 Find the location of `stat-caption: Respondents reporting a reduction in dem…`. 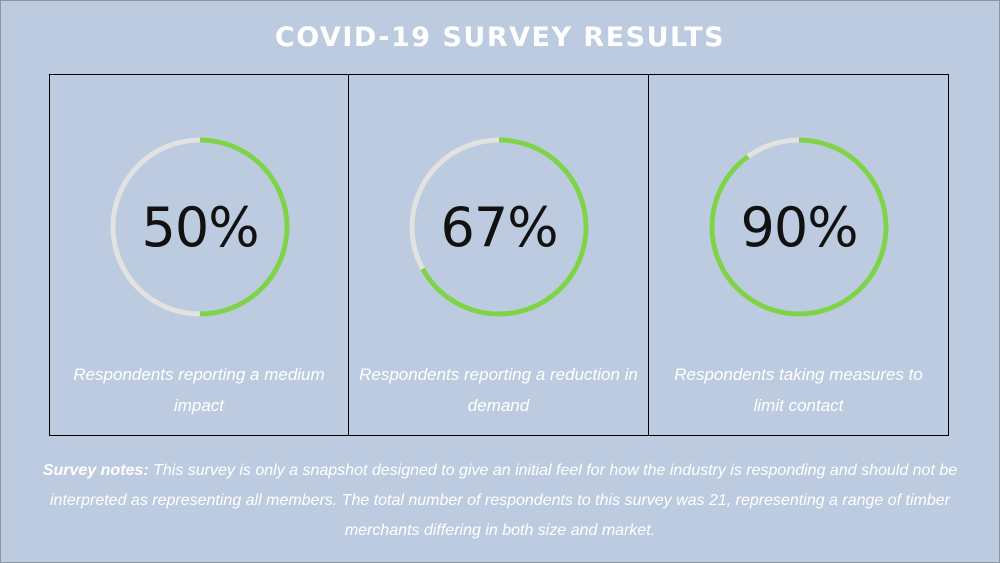

stat-caption: Respondents reporting a reduction in dem… is located at coordinates (498, 390).